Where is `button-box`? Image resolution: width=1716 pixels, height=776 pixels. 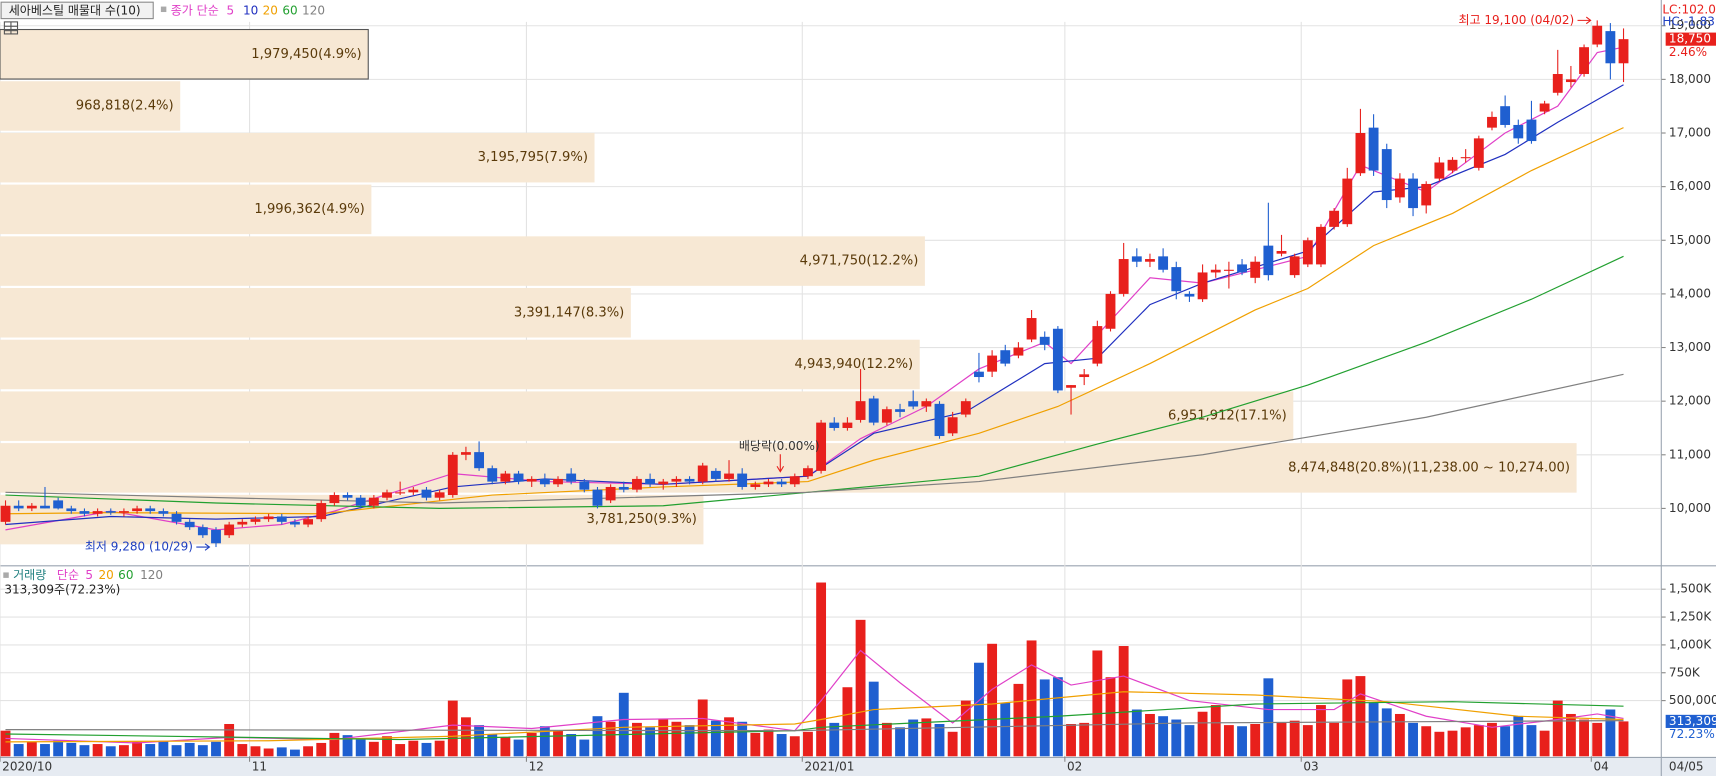
button-box is located at coordinates (77, 10).